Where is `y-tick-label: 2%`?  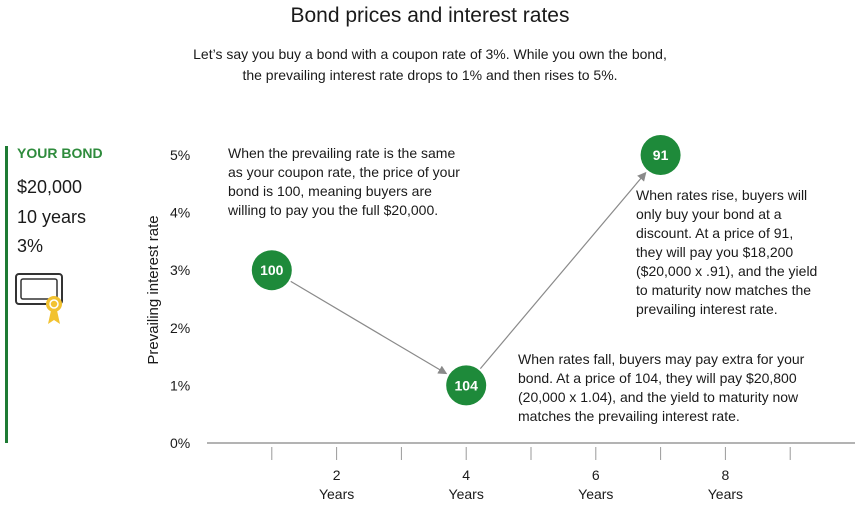
y-tick-label: 2% is located at coordinates (180, 328).